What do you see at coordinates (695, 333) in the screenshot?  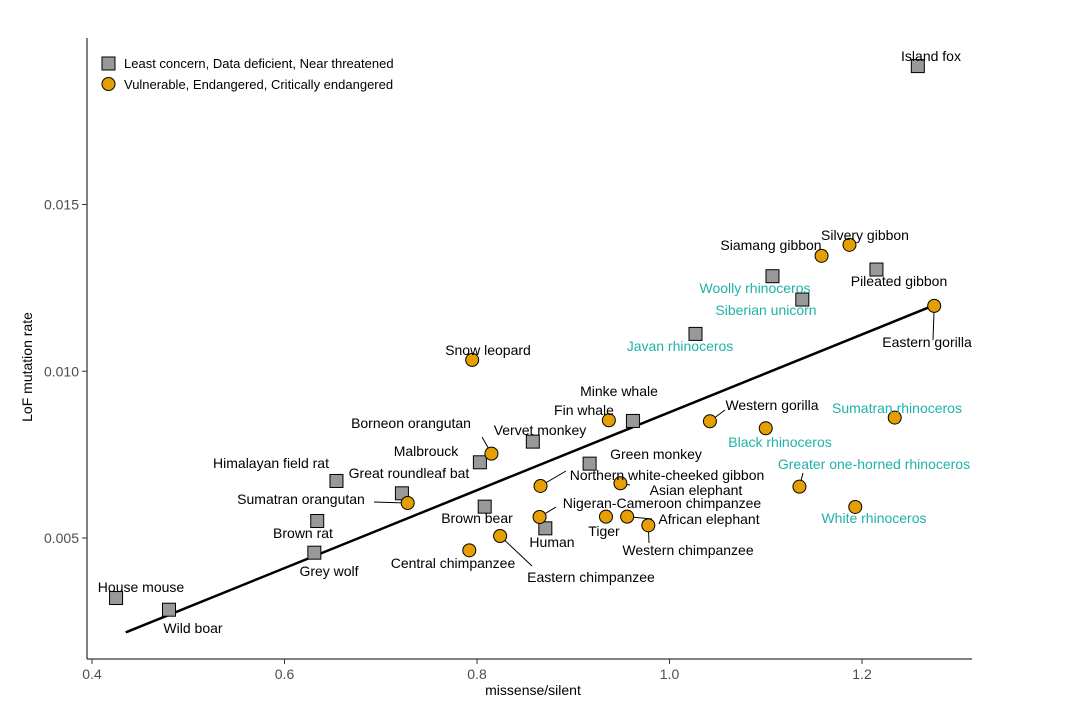 I see `point-javan-rhinoceros` at bounding box center [695, 333].